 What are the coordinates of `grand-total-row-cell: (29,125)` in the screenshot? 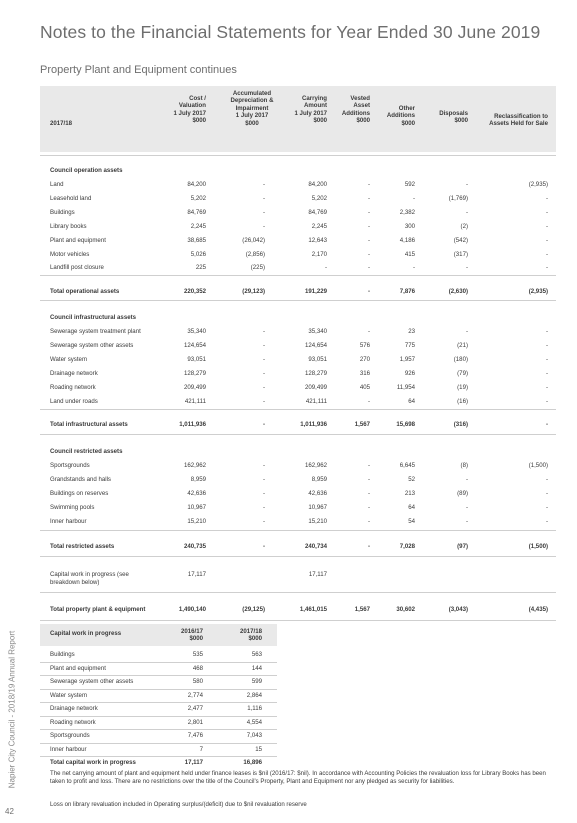 It's located at (253, 609).